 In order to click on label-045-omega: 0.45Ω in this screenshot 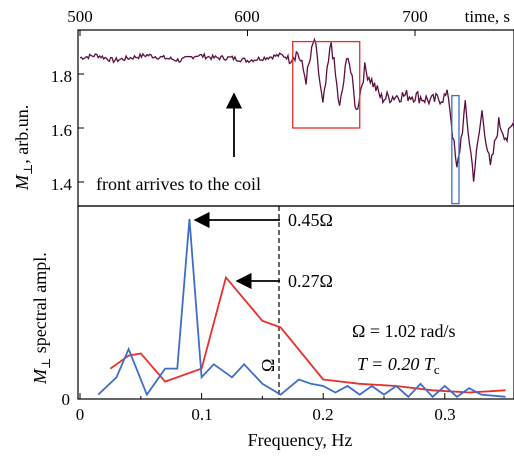, I will do `click(310, 220)`.